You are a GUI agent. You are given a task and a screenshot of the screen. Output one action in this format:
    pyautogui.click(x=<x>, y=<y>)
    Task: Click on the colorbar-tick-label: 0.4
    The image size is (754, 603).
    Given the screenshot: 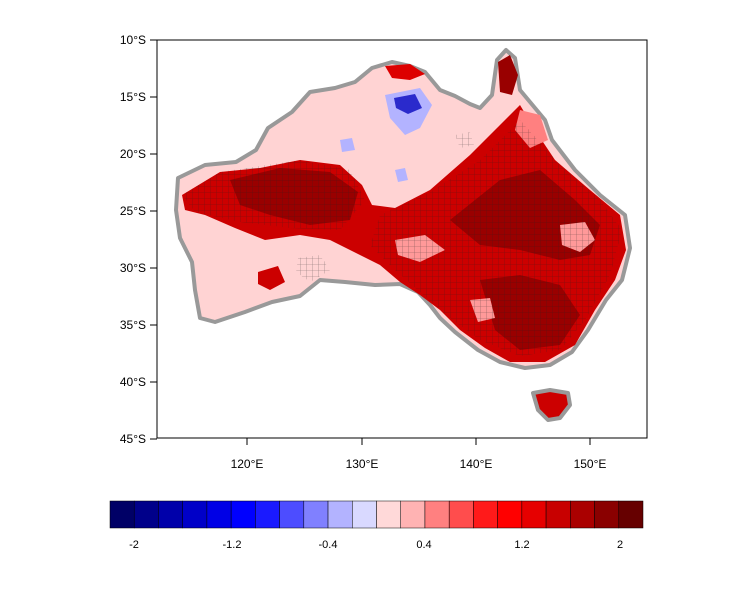 What is the action you would take?
    pyautogui.click(x=423, y=545)
    